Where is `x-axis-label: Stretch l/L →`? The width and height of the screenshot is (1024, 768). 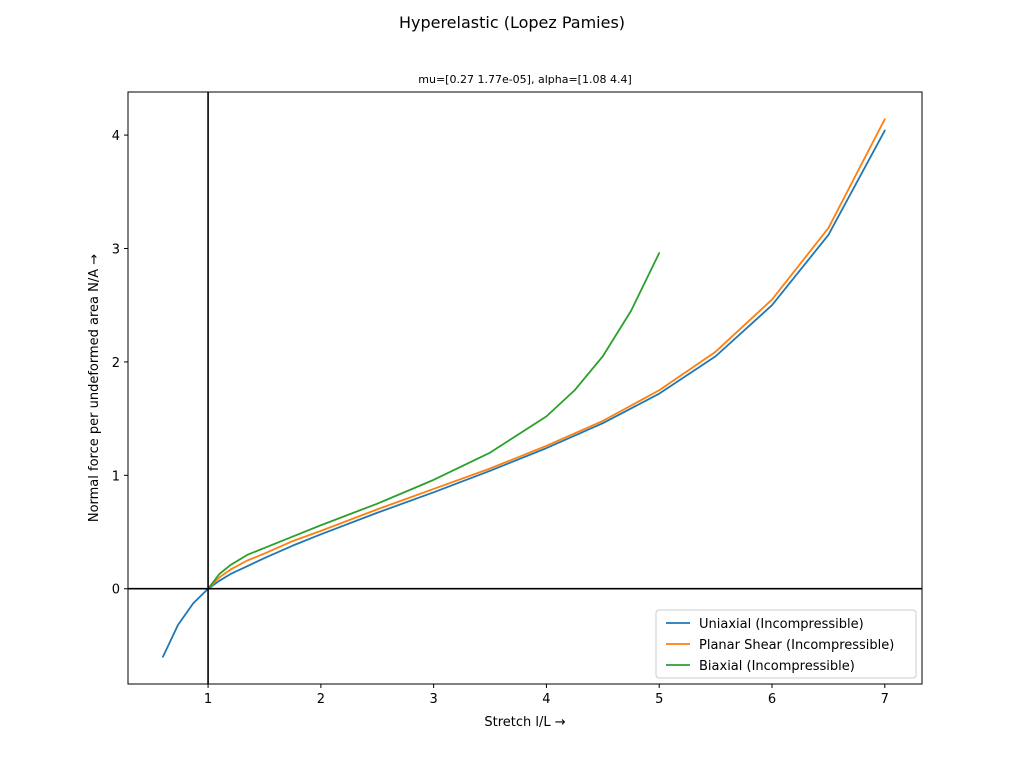
x-axis-label: Stretch l/L → is located at coordinates (524, 722).